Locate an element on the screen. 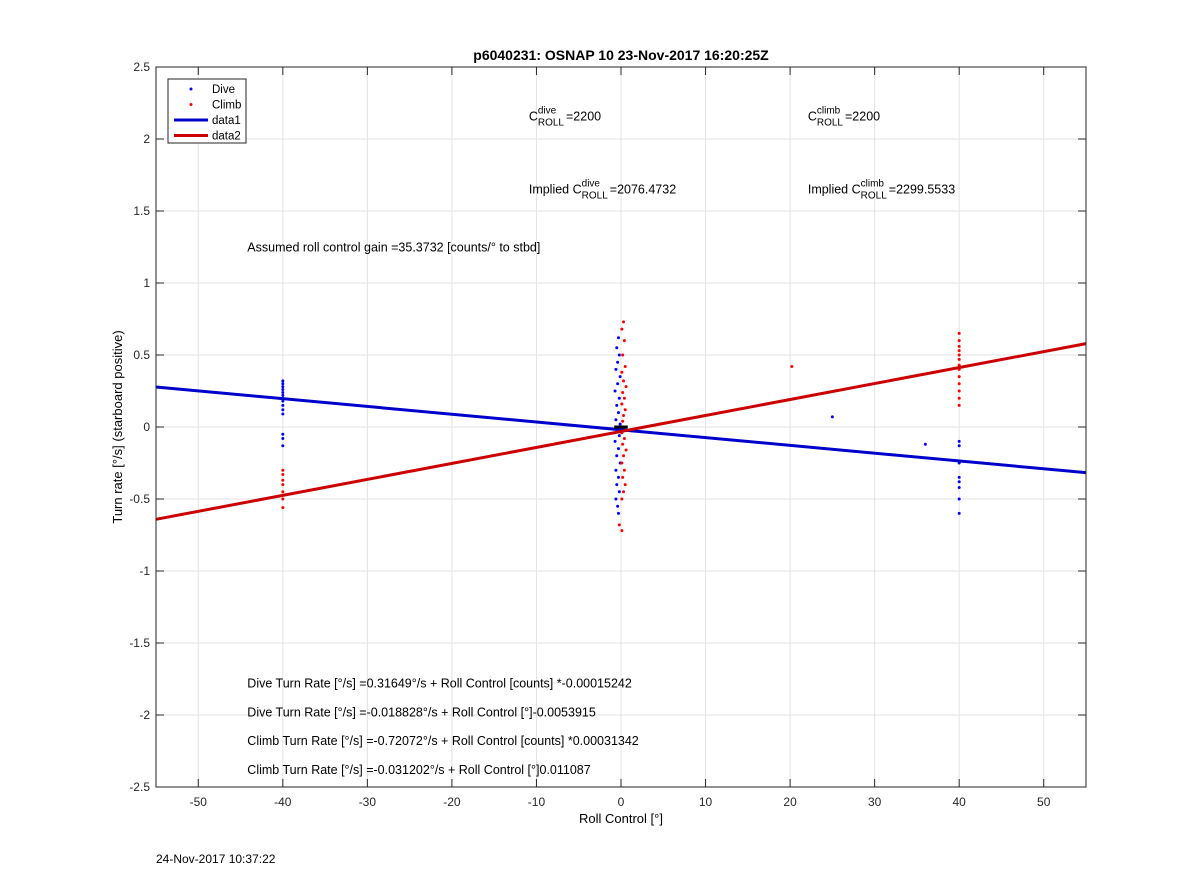  annotation-value: =2076.4732 is located at coordinates (643, 190).